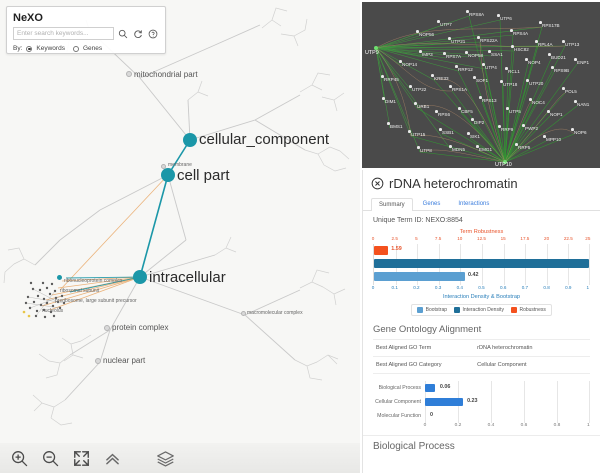  I want to click on collapse-icon, so click(112, 458).